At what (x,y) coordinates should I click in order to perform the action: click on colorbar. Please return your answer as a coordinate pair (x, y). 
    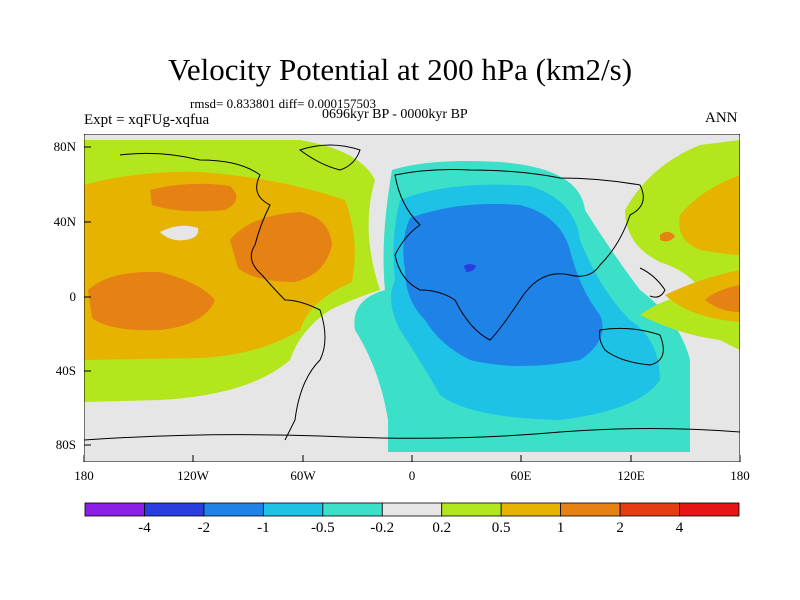
    Looking at the image, I should click on (412, 509).